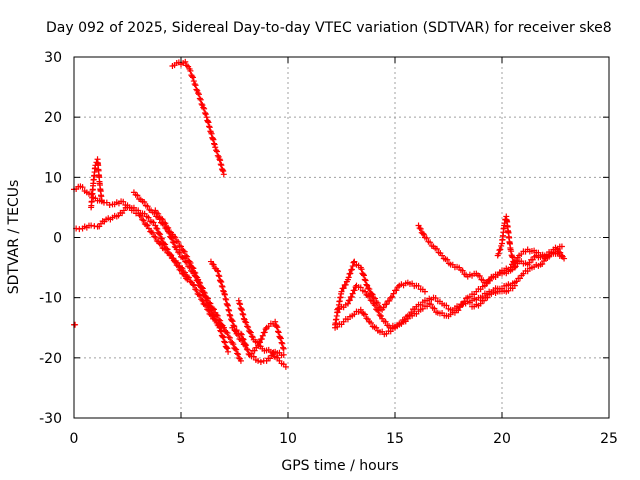 This screenshot has height=480, width=640. Describe the element at coordinates (57, 239) in the screenshot. I see `y-tick-label: 0` at that location.